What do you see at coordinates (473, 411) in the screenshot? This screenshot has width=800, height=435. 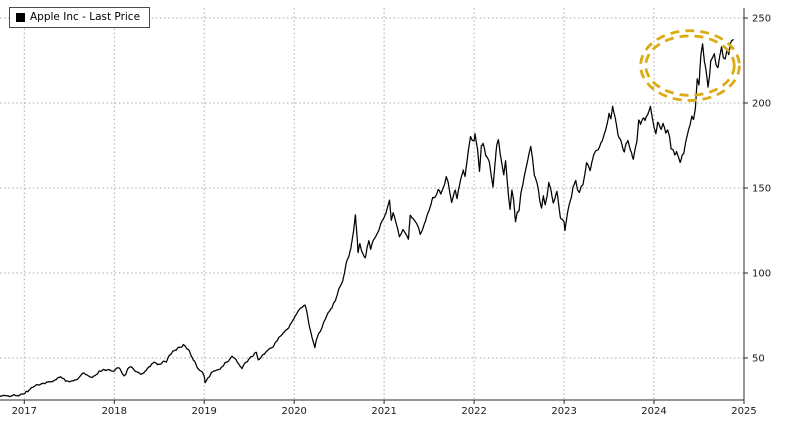 I see `x-tick-label: 2022` at bounding box center [473, 411].